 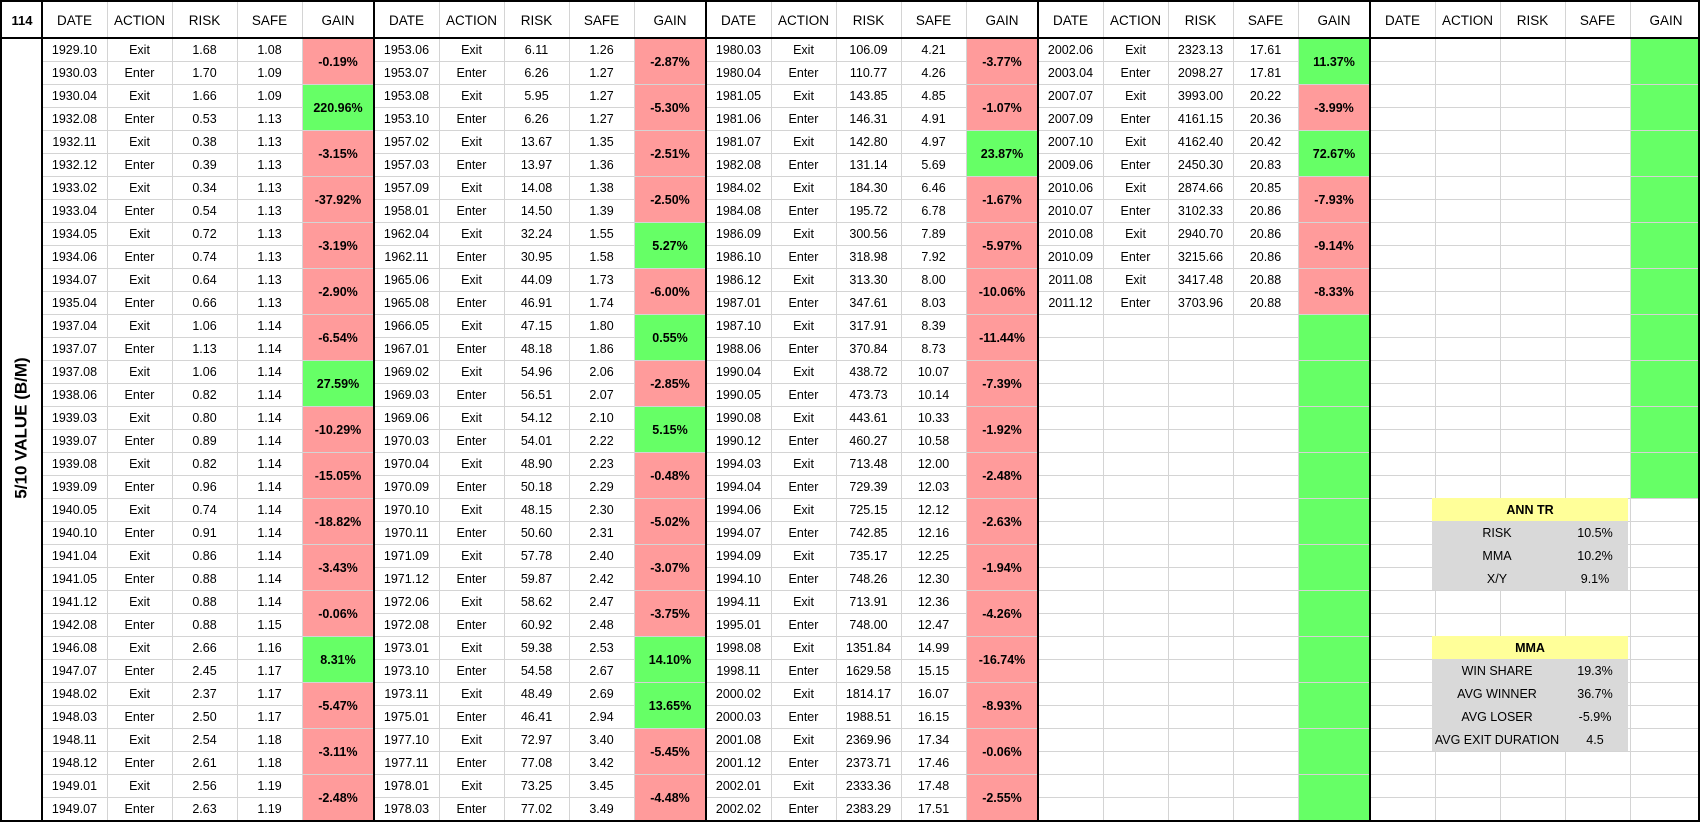 What do you see at coordinates (536, 256) in the screenshot?
I see `cell-risk: 30.95` at bounding box center [536, 256].